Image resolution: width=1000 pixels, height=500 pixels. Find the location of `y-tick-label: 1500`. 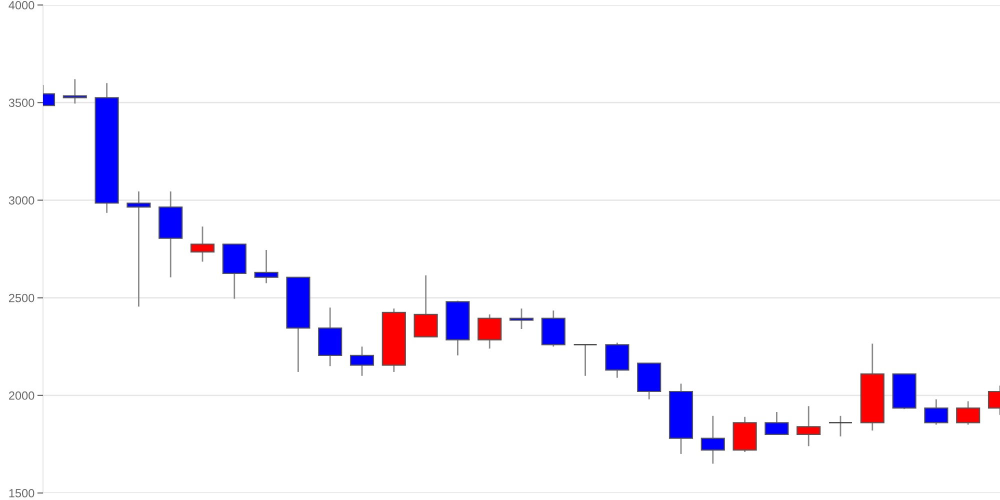

y-tick-label: 1500 is located at coordinates (21, 493).